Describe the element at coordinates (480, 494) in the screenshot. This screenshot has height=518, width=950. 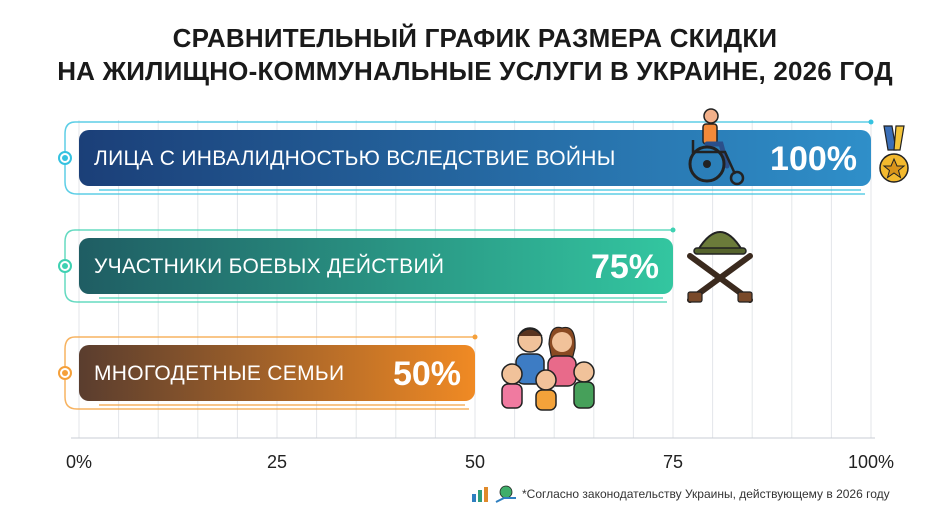
I see `growth-chart-icon` at that location.